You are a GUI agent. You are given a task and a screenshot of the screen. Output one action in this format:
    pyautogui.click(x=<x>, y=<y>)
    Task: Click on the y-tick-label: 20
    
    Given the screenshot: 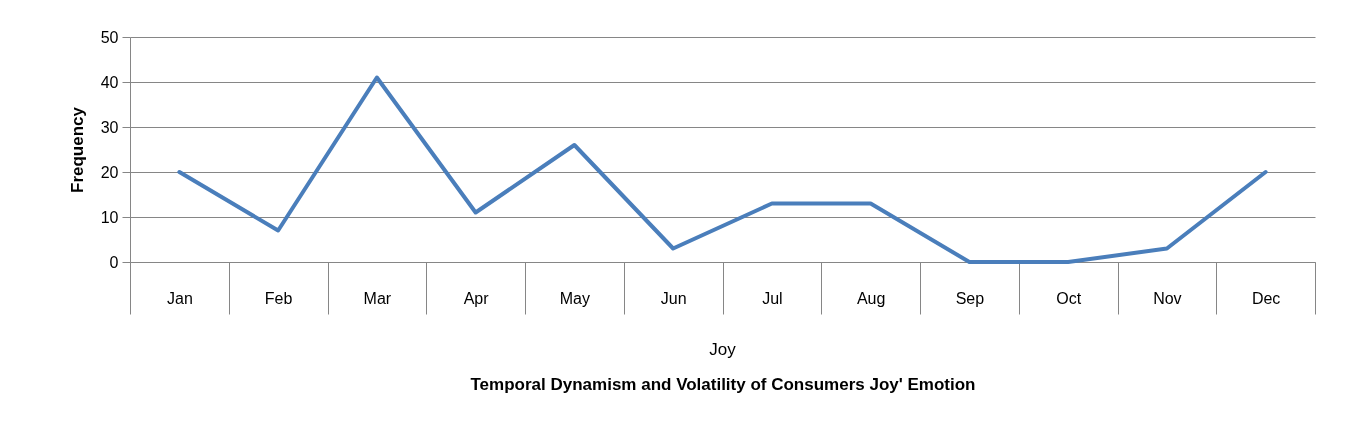 What is the action you would take?
    pyautogui.click(x=109, y=172)
    